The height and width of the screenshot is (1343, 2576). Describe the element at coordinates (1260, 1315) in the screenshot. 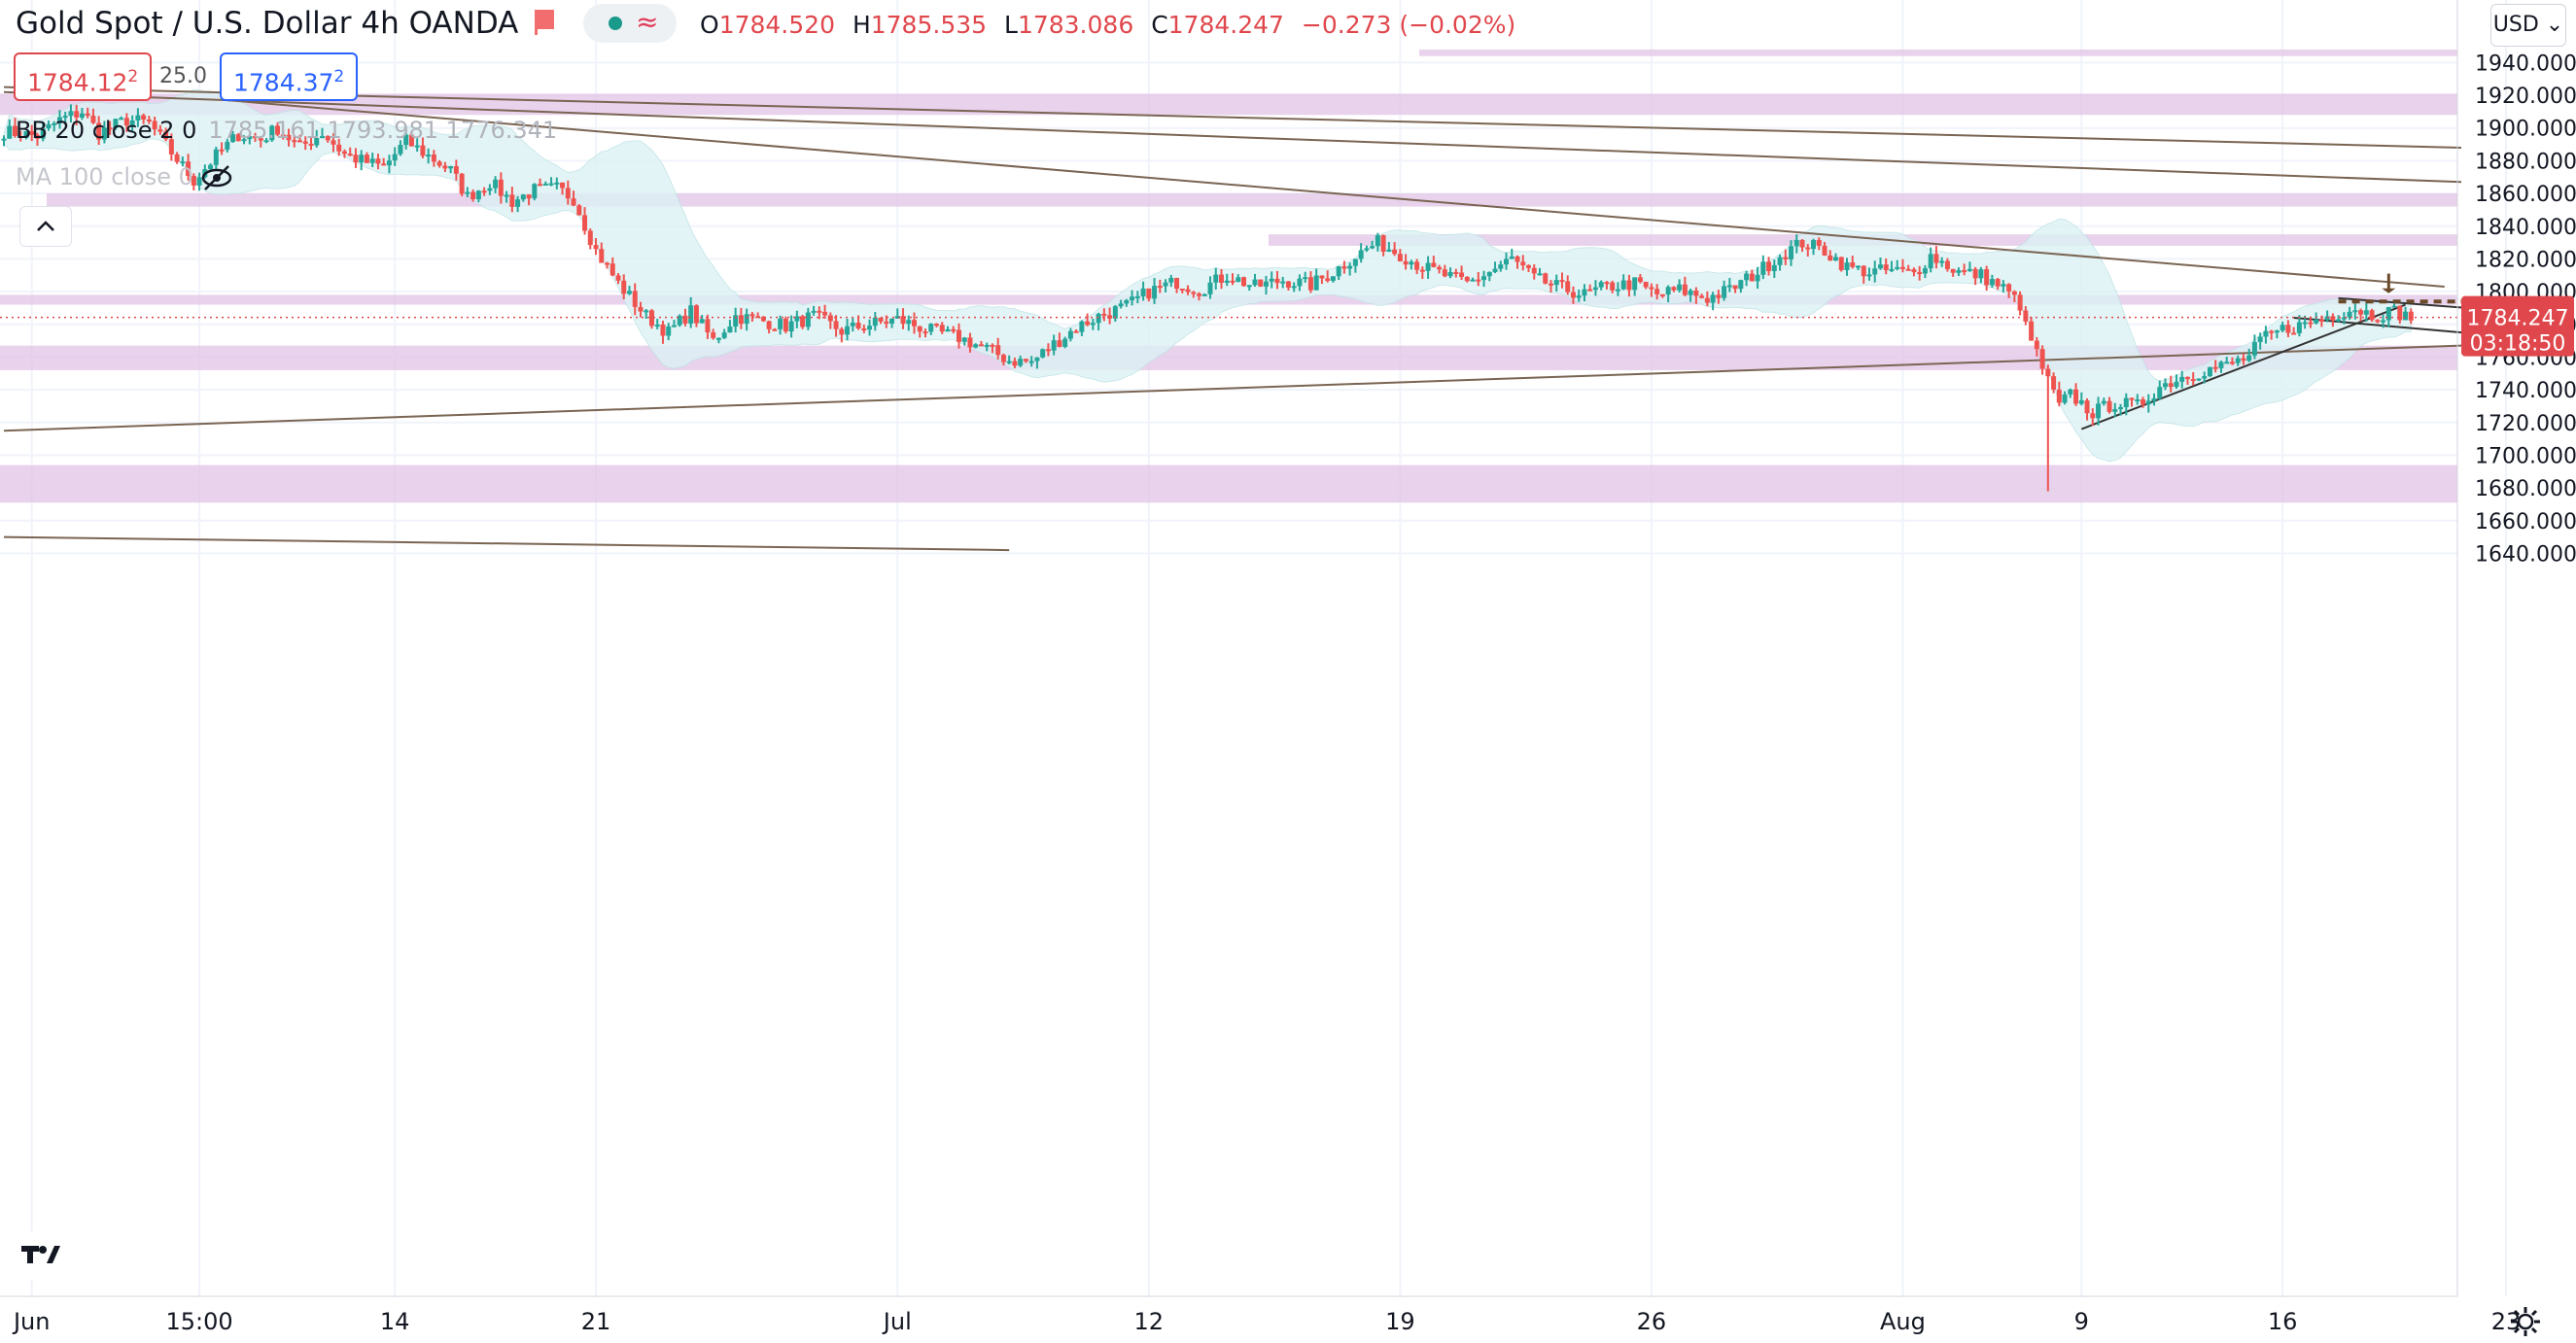

I see `time-axis: Jun 15:00 14 21 Jul 12 19 26 Aug 9 16 23` at that location.